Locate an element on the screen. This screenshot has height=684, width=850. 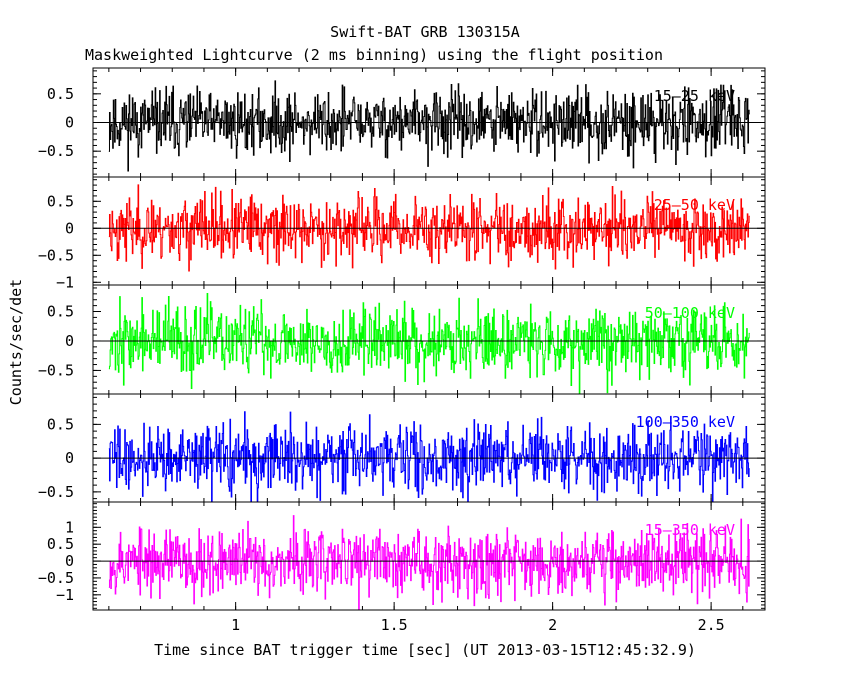
panel-5: 10.50−0.5−1 15–350 keV is located at coordinates (402, 556).